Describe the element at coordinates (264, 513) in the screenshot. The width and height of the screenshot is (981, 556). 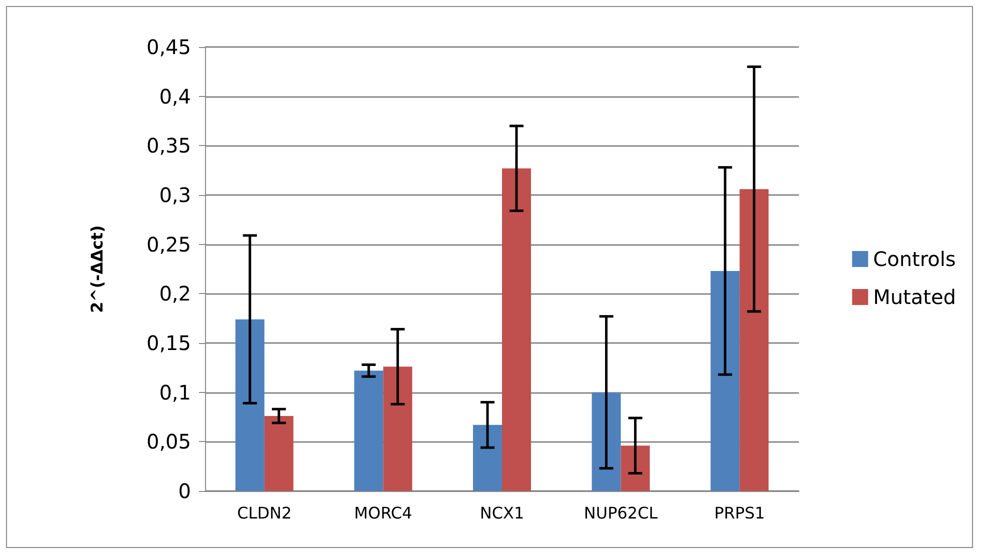
I see `x-tick-label: CLDN2` at that location.